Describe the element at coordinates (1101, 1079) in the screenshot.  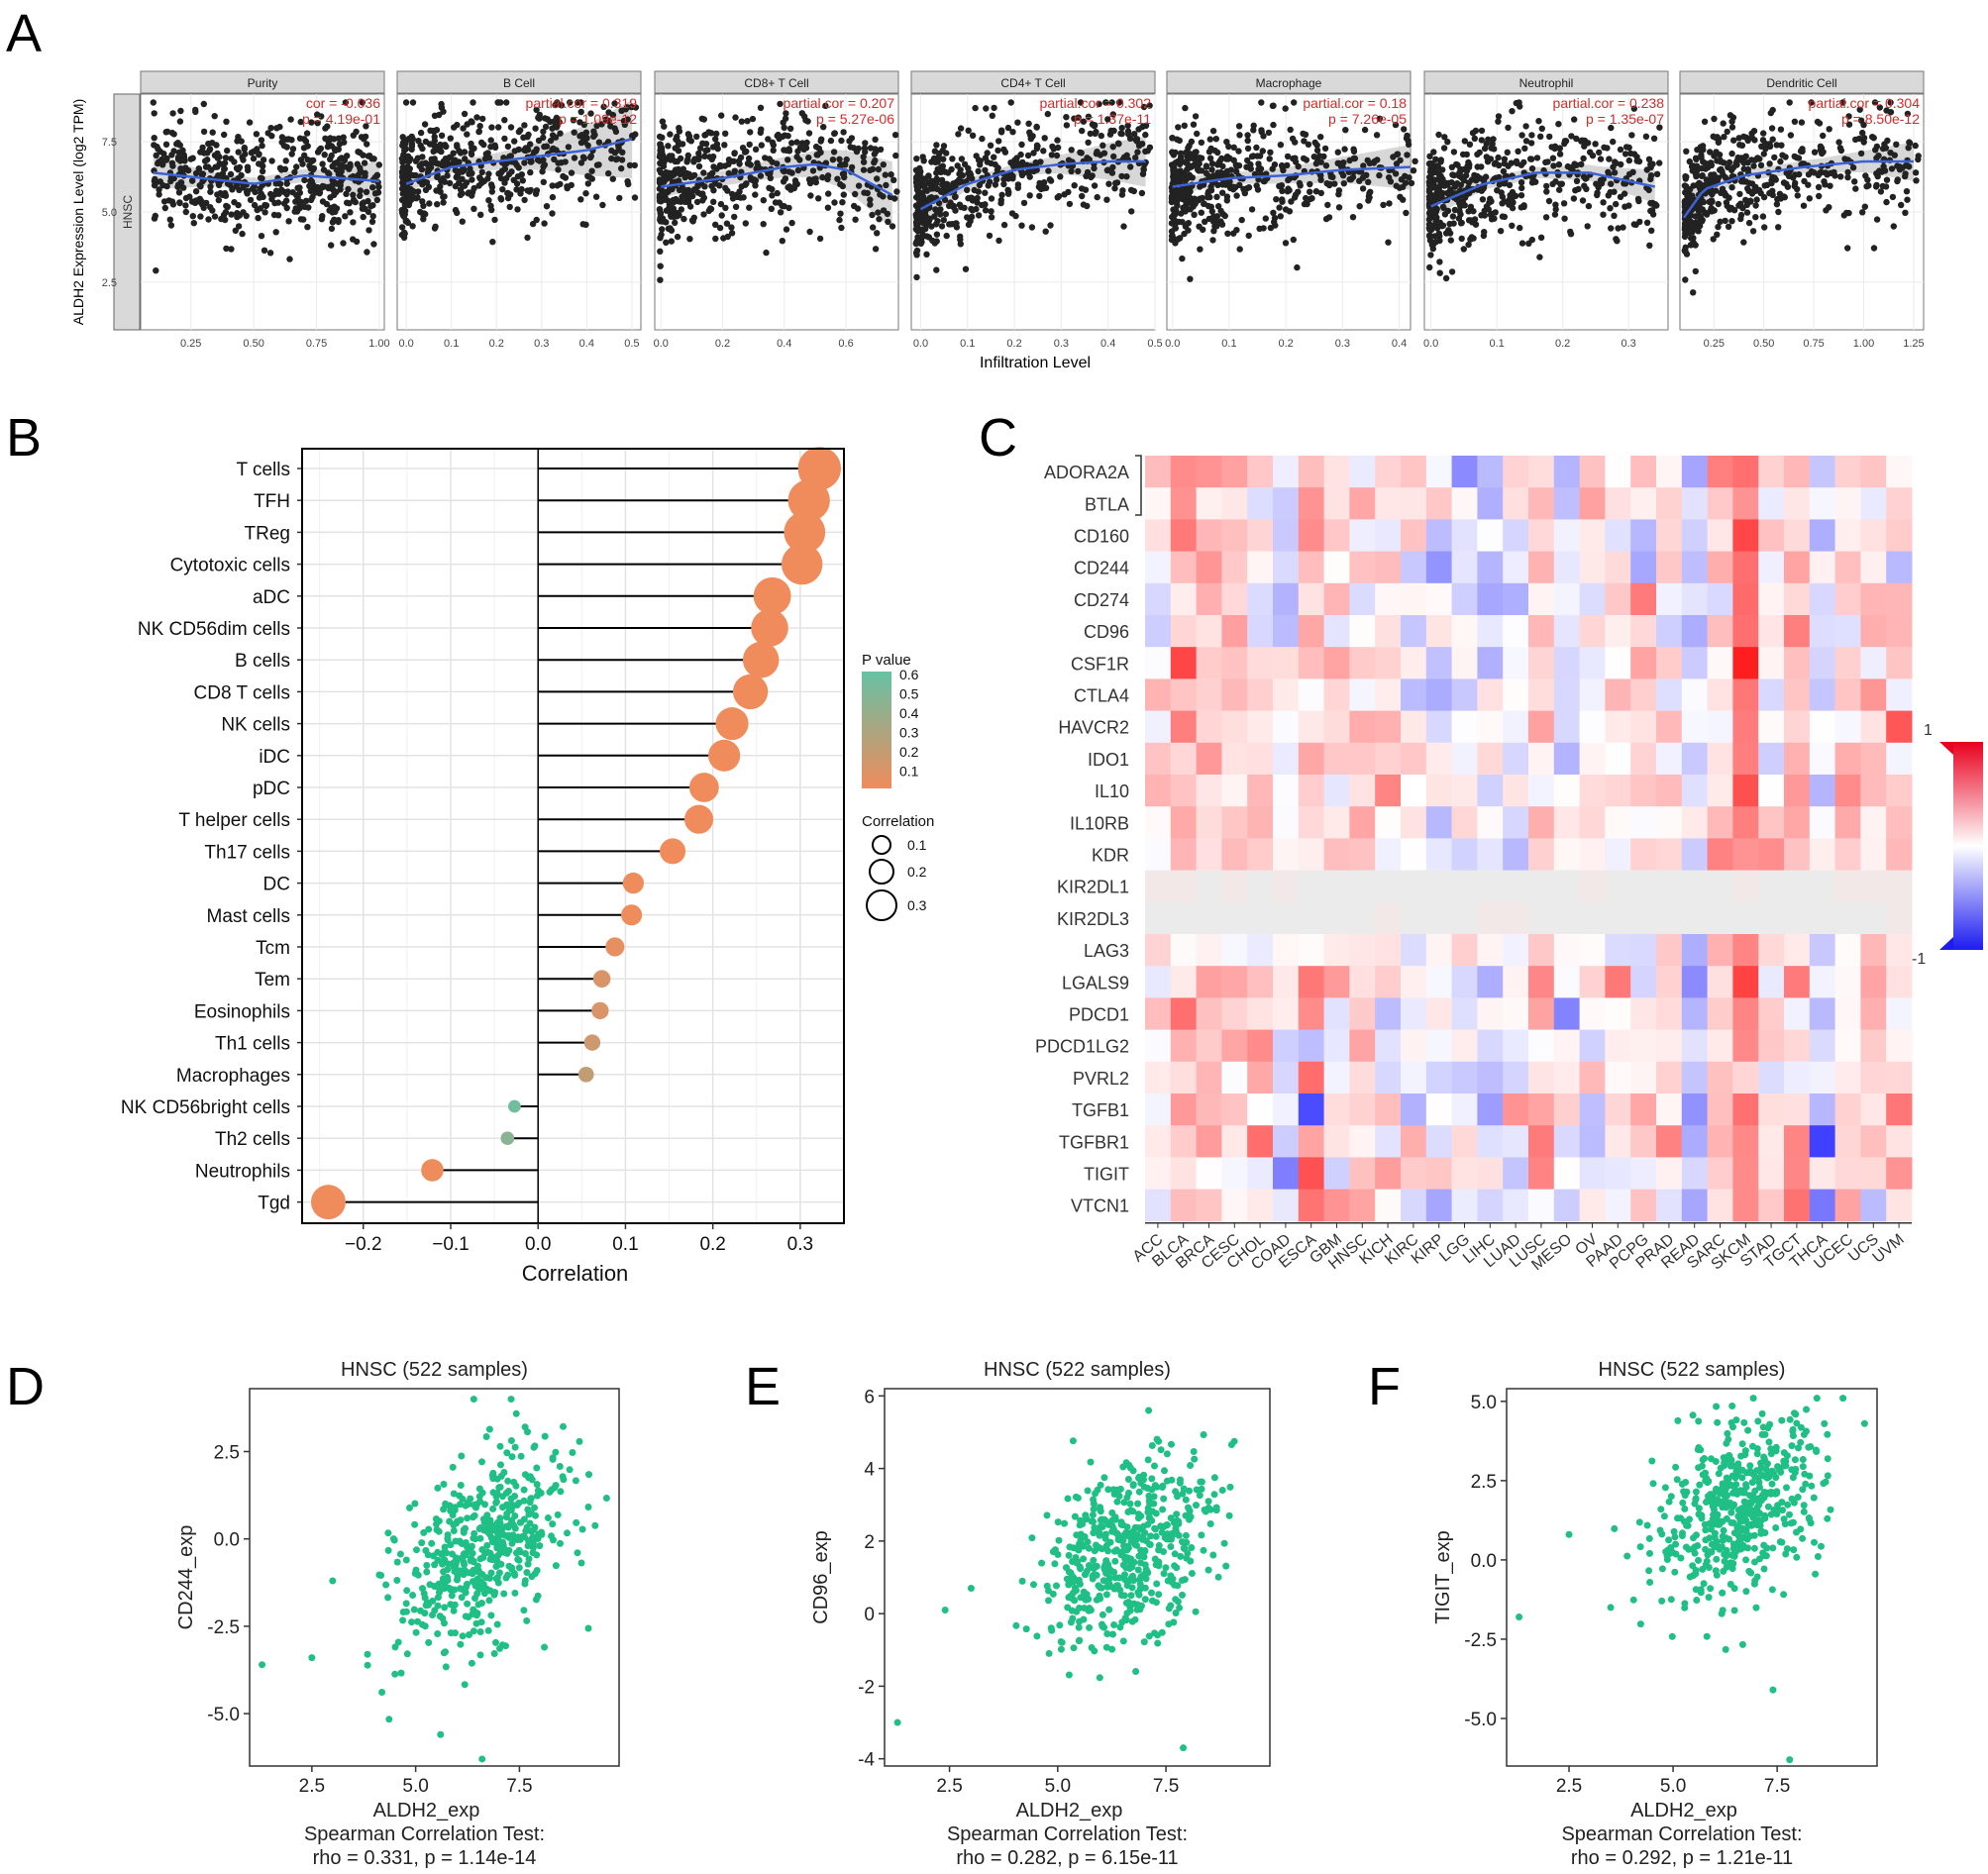
I see `row-label: PVRL2` at that location.